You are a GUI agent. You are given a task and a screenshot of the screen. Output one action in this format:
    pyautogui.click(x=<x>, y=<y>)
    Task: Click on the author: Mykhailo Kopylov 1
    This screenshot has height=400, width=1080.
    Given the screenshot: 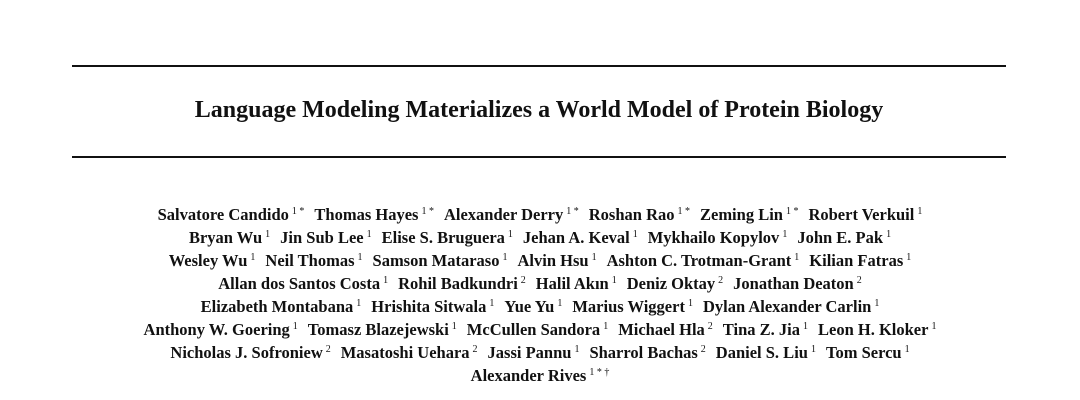 What is the action you would take?
    pyautogui.click(x=718, y=237)
    